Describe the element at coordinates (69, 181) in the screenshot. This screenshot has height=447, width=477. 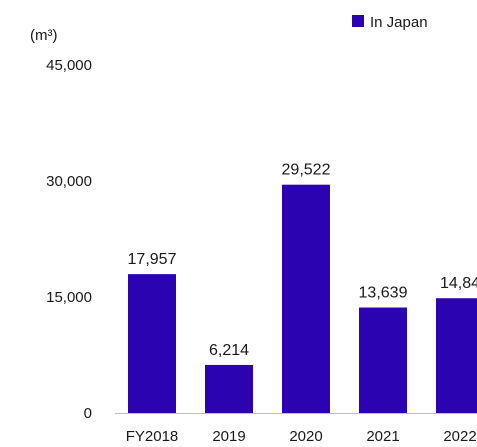
I see `y-tick-label: 30,000` at that location.